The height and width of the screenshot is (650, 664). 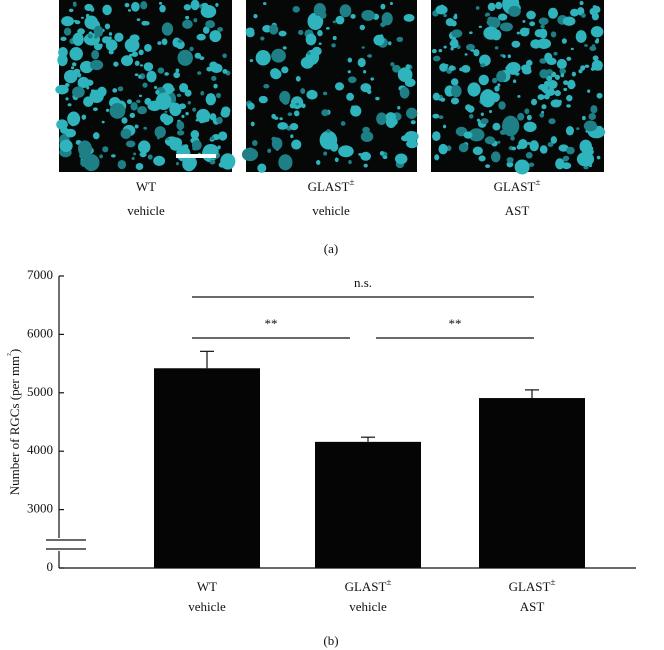 What do you see at coordinates (40, 391) in the screenshot?
I see `y-tick-label: 5000` at bounding box center [40, 391].